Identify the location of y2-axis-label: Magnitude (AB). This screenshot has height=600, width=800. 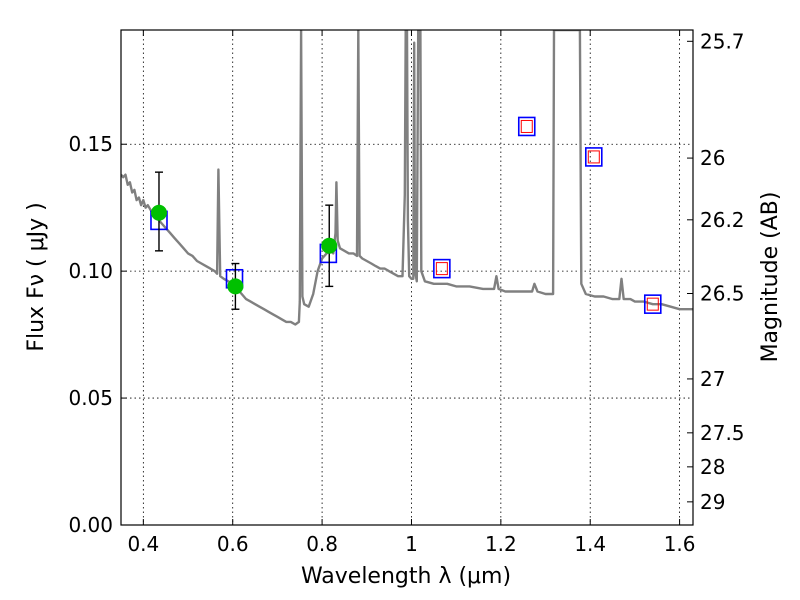
(770, 277).